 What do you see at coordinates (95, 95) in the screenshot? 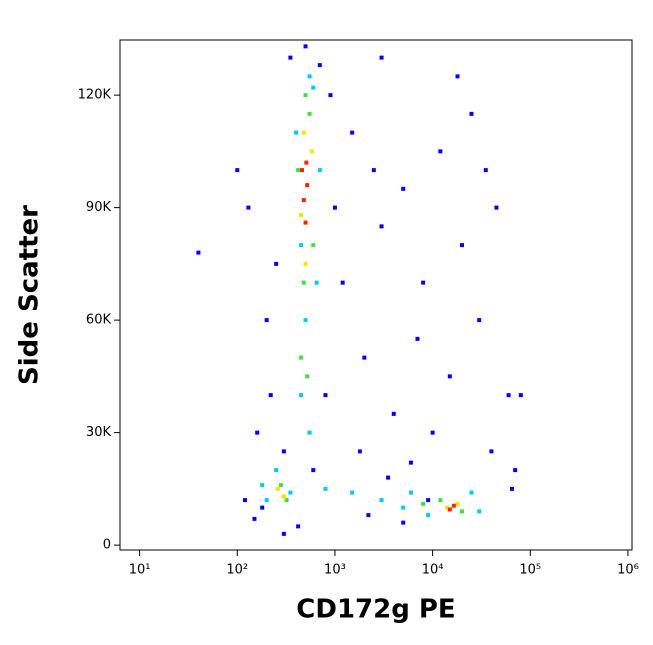
I see `y-tick-label: 120K` at bounding box center [95, 95].